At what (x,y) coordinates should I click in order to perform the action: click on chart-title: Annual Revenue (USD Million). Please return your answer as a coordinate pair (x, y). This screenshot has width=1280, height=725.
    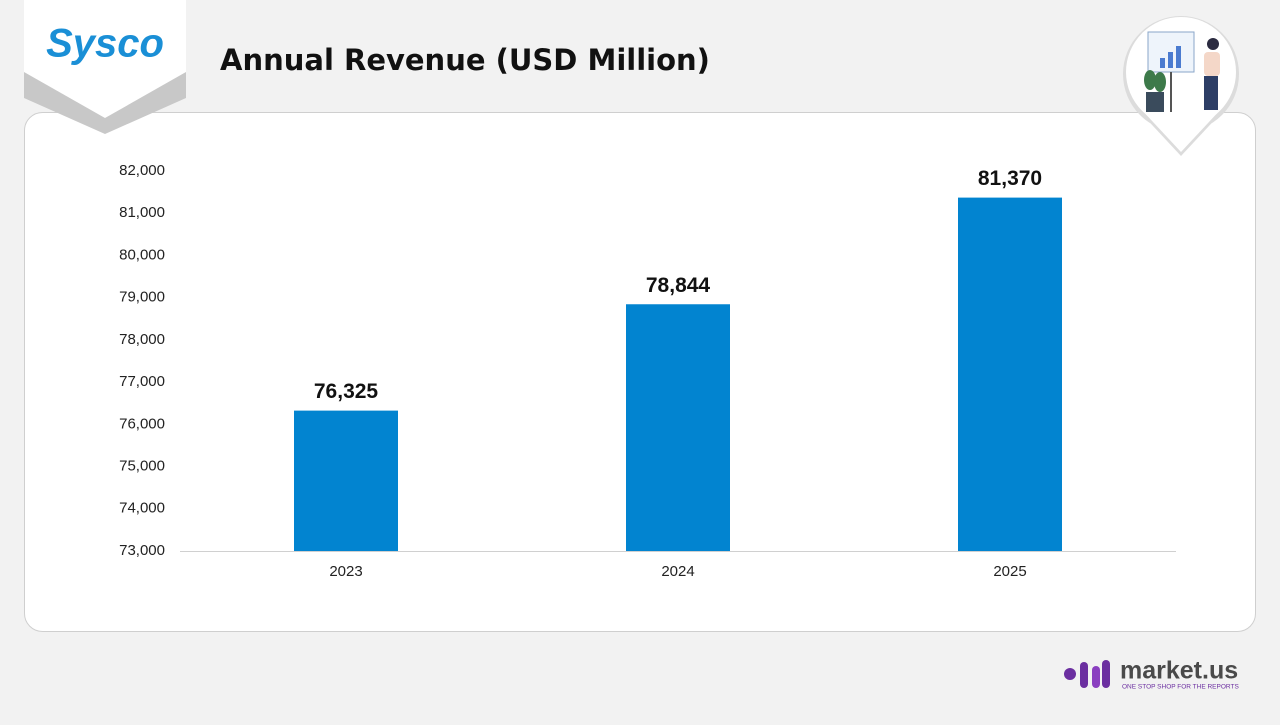
    Looking at the image, I should click on (465, 60).